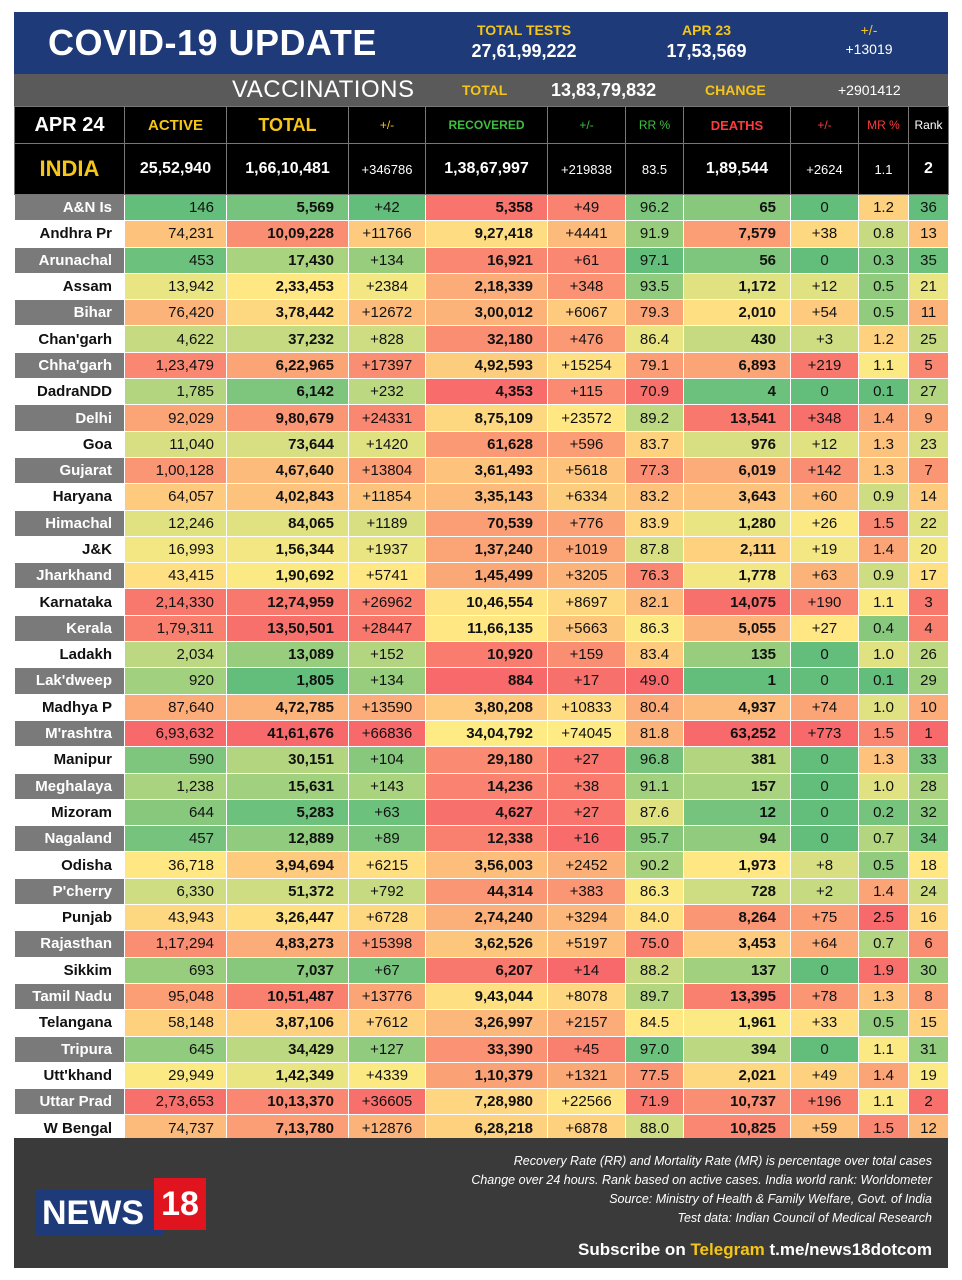 This screenshot has width=962, height=1280. Describe the element at coordinates (586, 549) in the screenshot. I see `state-rc: +1019` at that location.